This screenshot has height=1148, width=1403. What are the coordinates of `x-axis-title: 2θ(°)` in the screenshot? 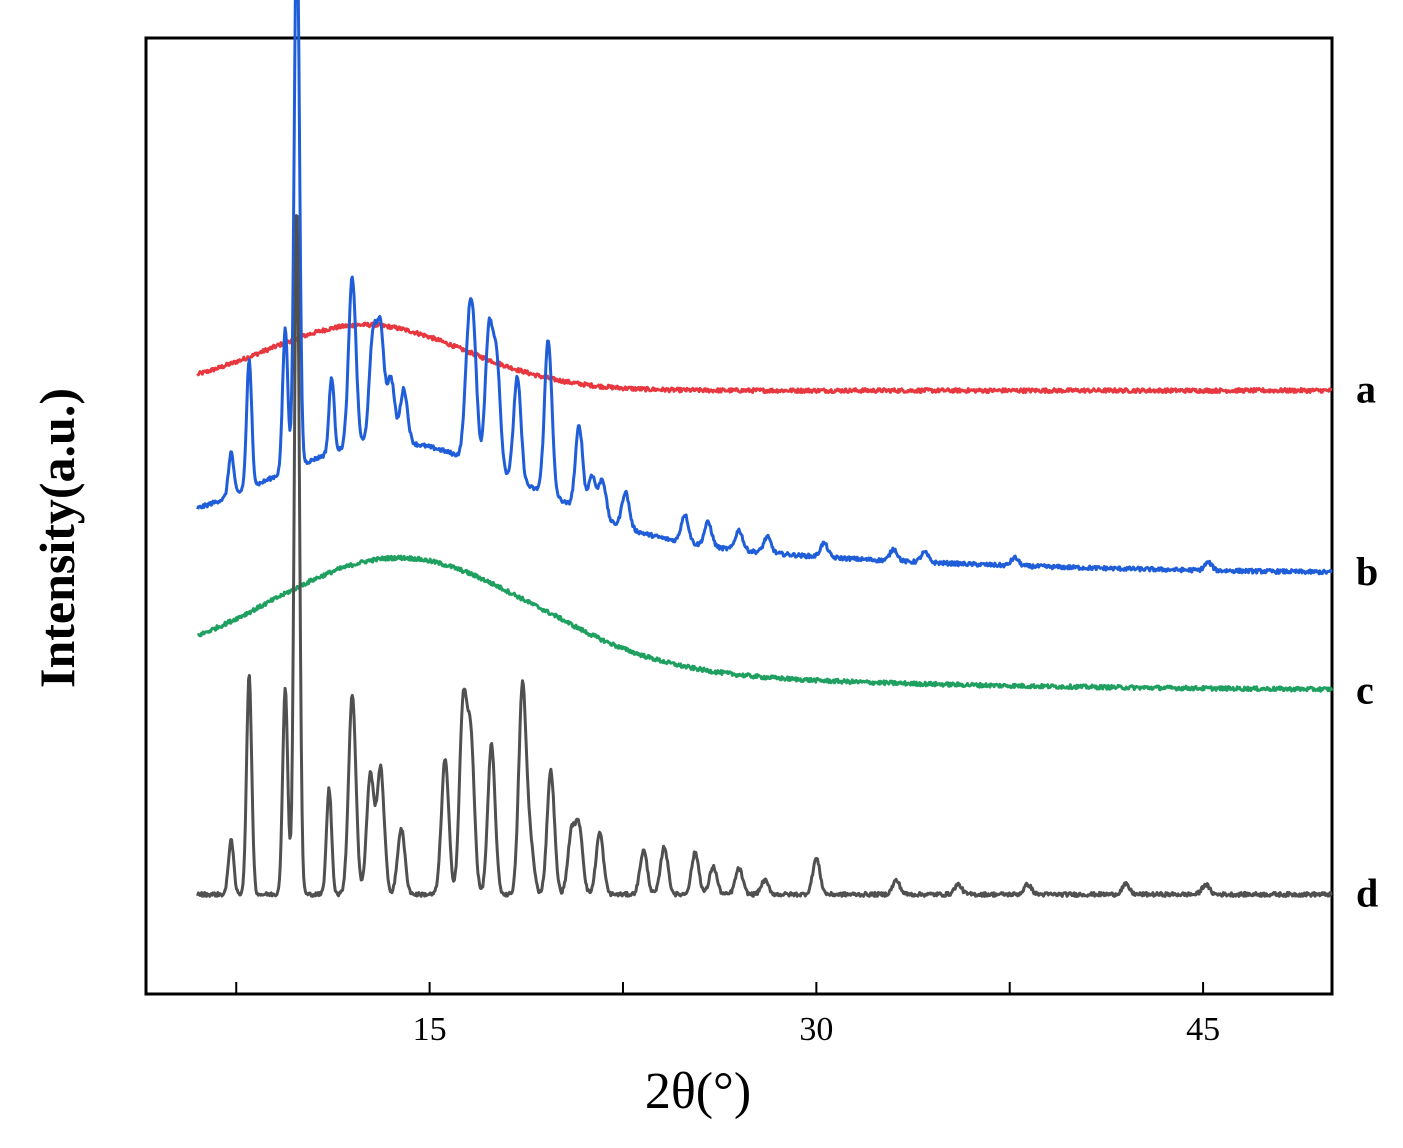 It's located at (698, 1091).